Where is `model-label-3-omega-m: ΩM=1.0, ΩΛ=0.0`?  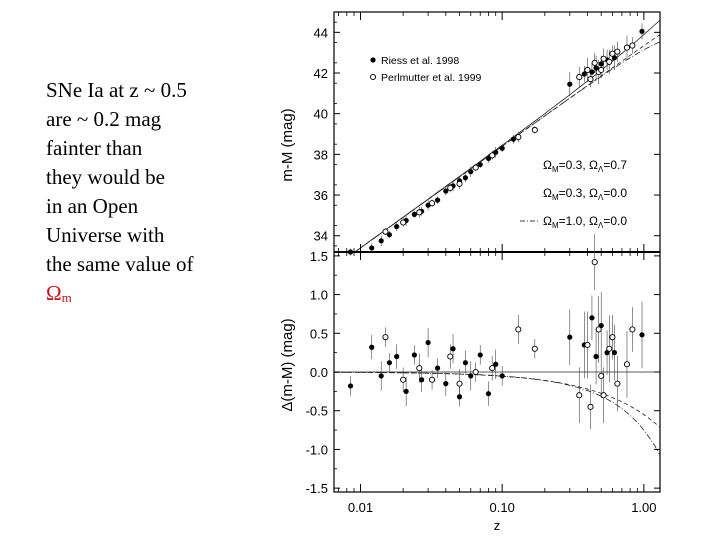
model-label-3-omega-m: ΩM=1.0, ΩΛ=0.0 is located at coordinates (585, 222).